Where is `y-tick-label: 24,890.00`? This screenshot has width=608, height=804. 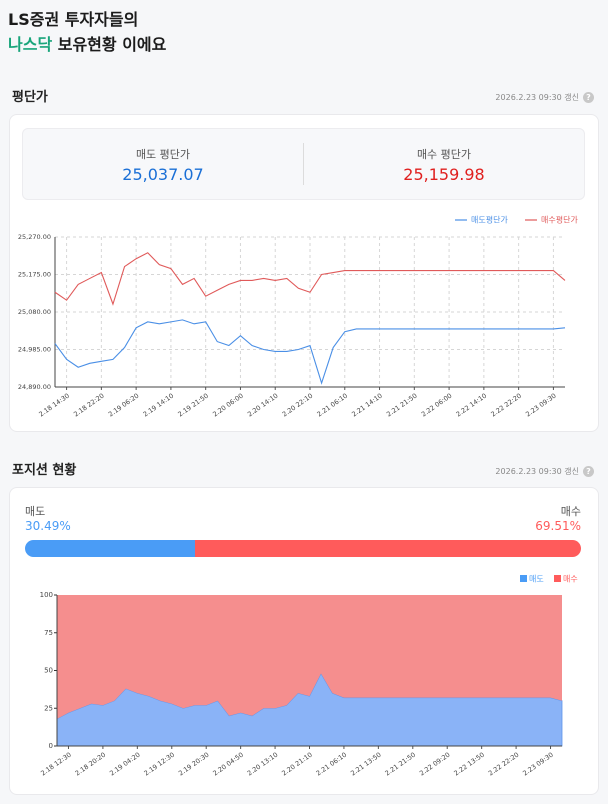
y-tick-label: 24,890.00 is located at coordinates (34, 387).